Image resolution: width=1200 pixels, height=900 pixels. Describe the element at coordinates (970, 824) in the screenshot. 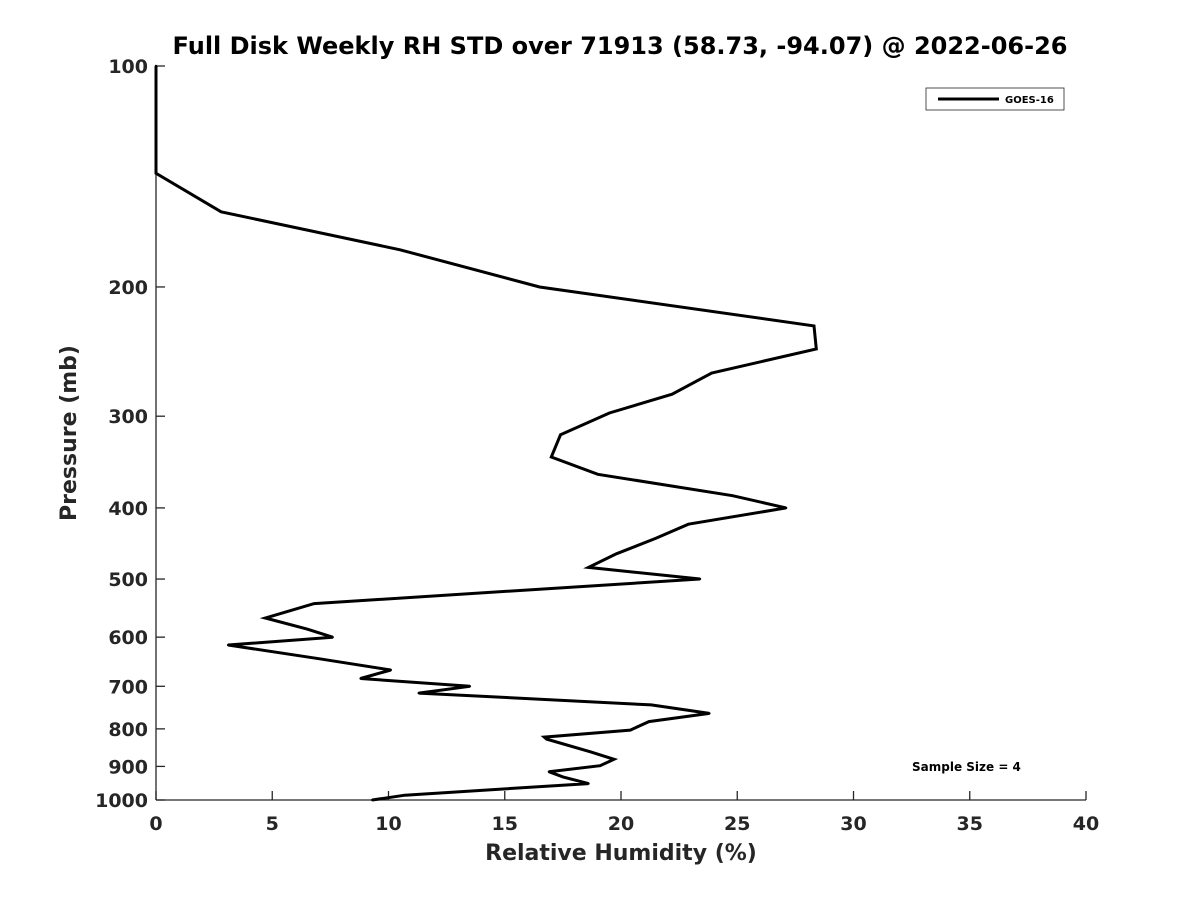

I see `x-tick-label: 35` at that location.